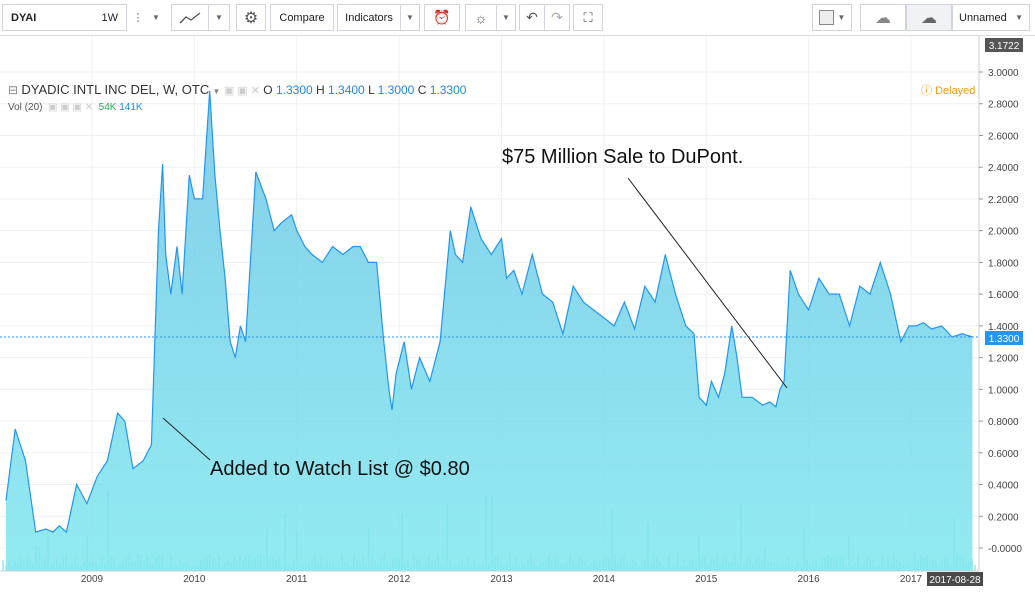 This screenshot has width=1035, height=592. I want to click on redo-icon: ↷, so click(557, 17).